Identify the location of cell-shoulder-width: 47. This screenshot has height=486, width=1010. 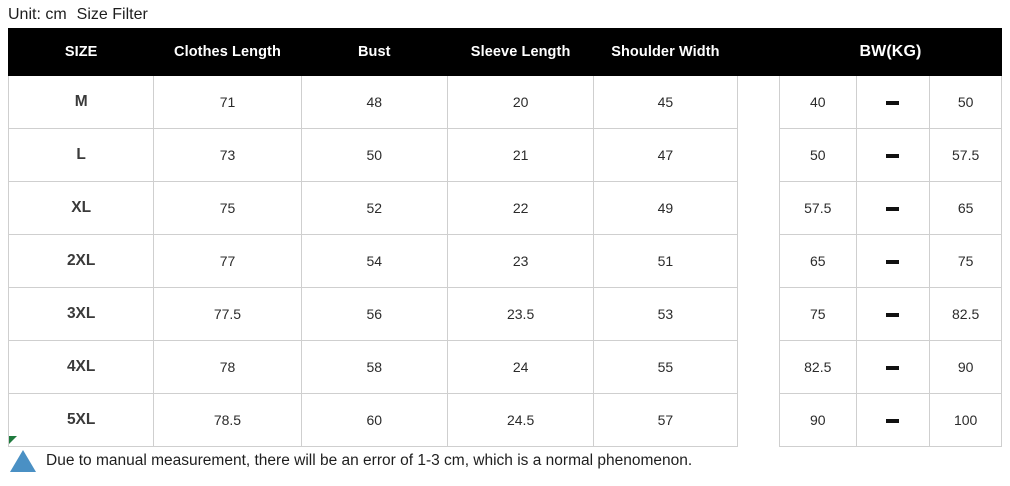
(665, 155).